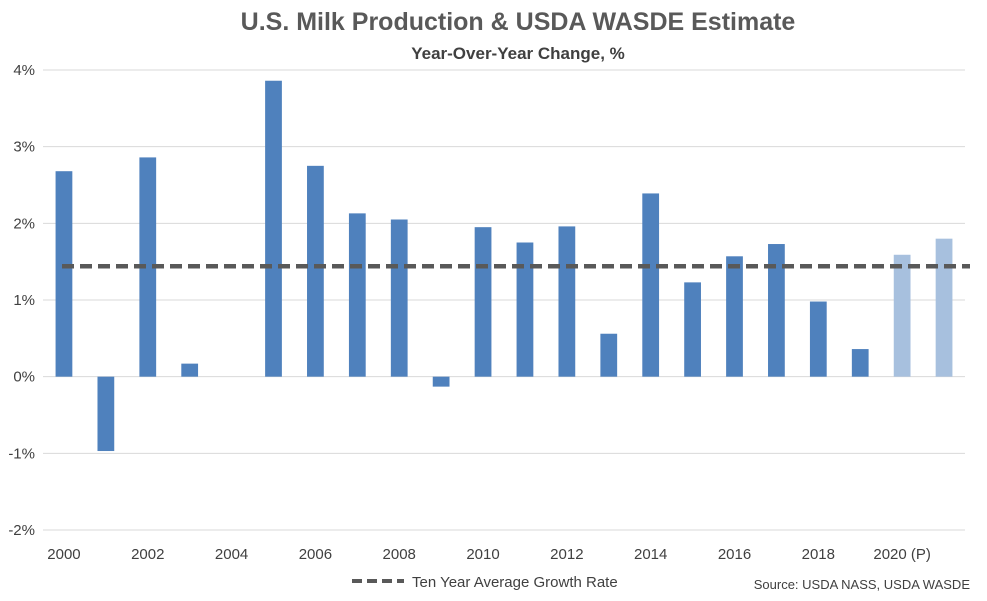 This screenshot has width=987, height=601. Describe the element at coordinates (818, 339) in the screenshot. I see `bar-2018` at that location.